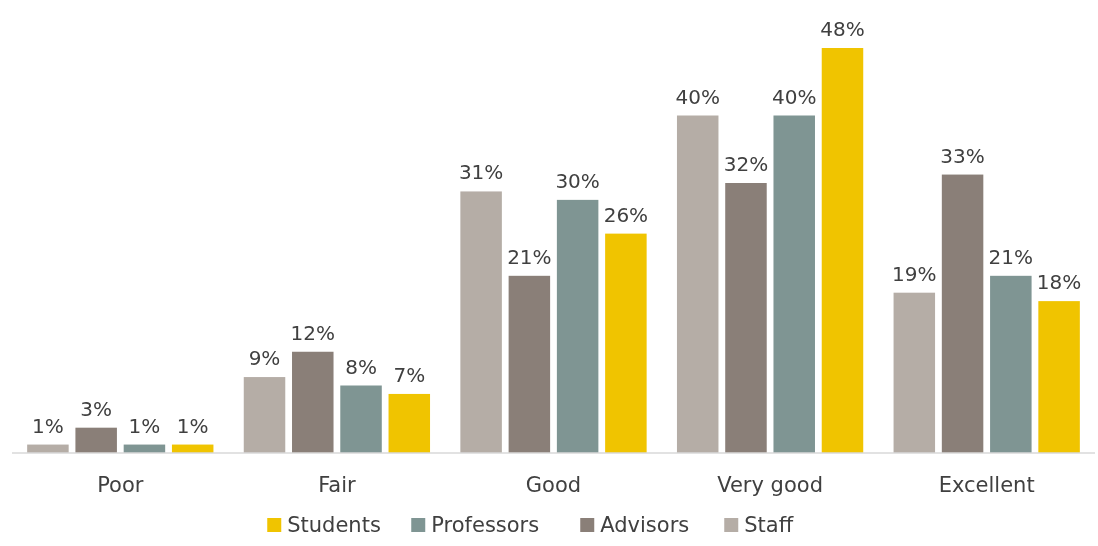 This screenshot has height=546, width=1098. Describe the element at coordinates (485, 525) in the screenshot. I see `legend-label: Professors` at that location.